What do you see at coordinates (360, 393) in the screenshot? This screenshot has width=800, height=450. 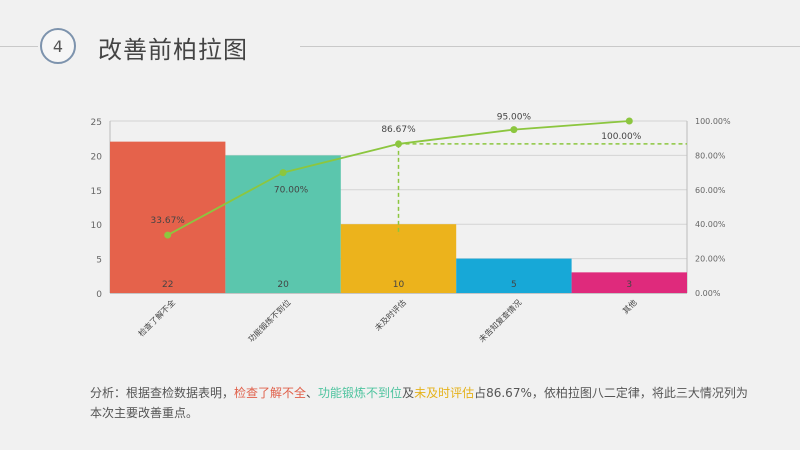 I see `analysis-item-2: 功能锻炼不到位` at bounding box center [360, 393].